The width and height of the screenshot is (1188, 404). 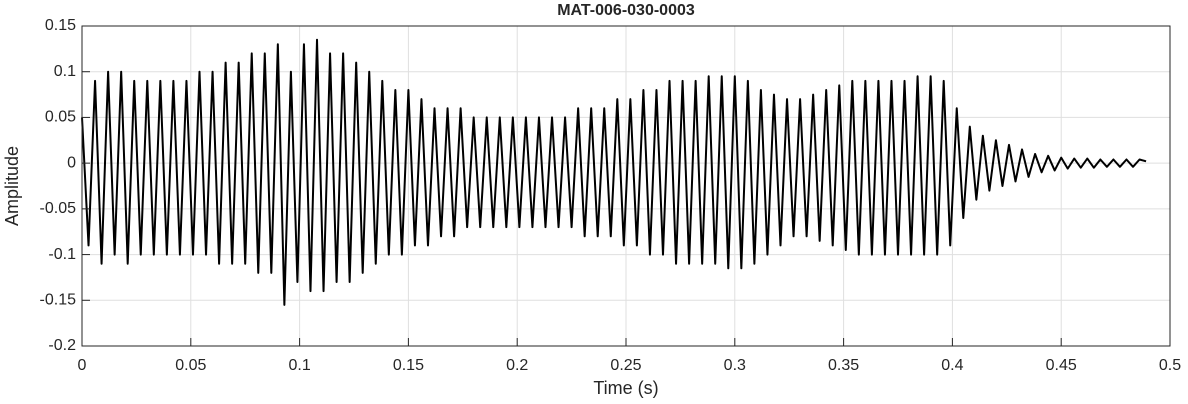 What do you see at coordinates (625, 365) in the screenshot?
I see `x-tick-label: 0.25` at bounding box center [625, 365].